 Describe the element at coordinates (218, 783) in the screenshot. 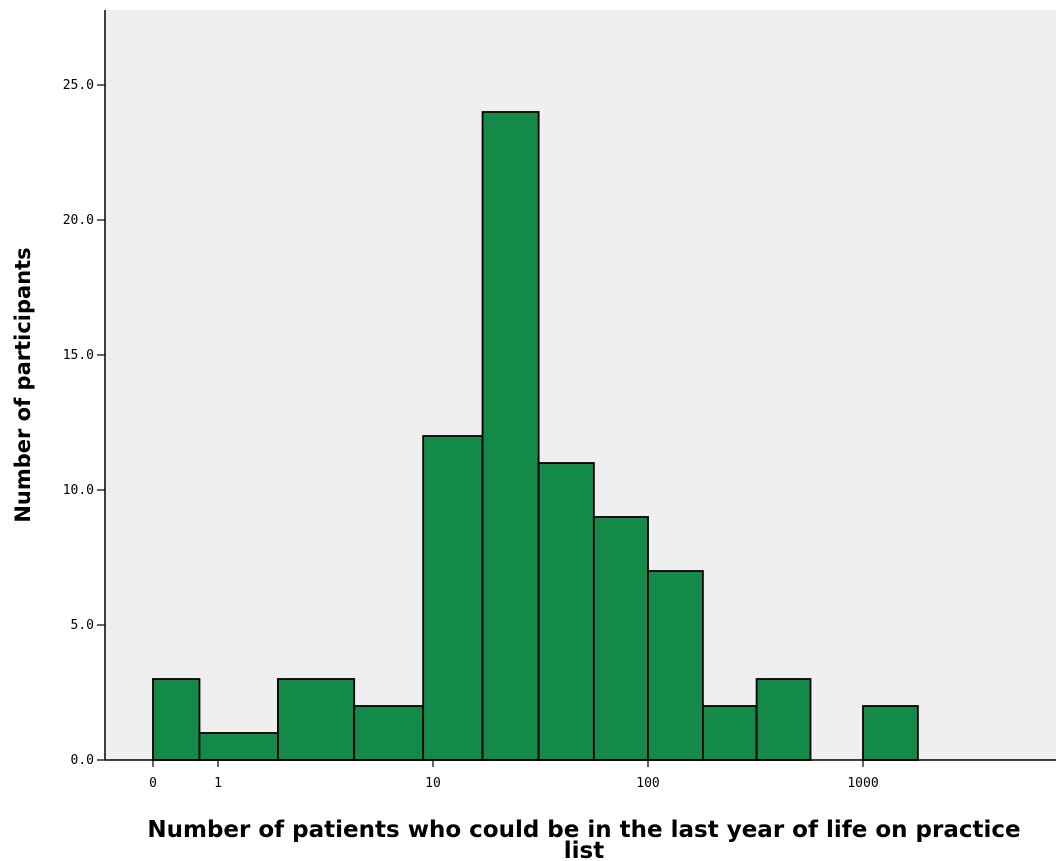

I see `x-tick-label-1: 1` at that location.